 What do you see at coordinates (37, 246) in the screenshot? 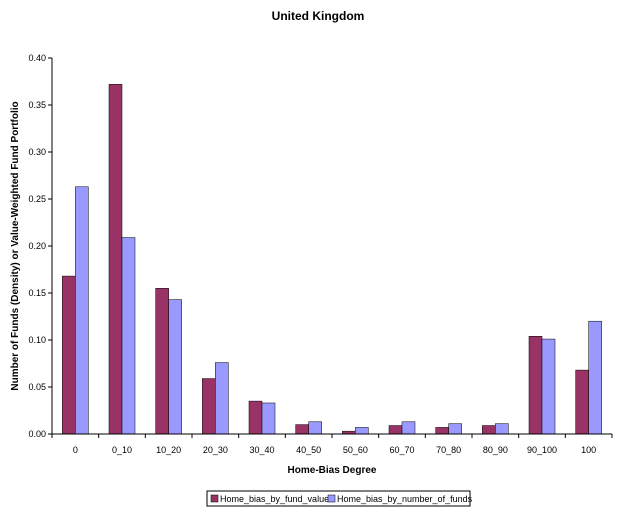
I see `y-tick-label: 0.20` at bounding box center [37, 246].